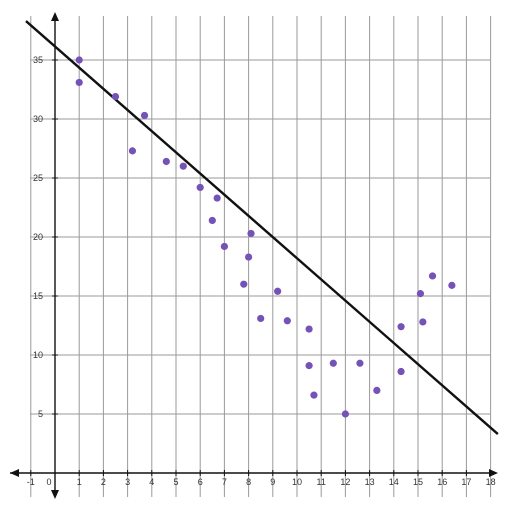  What do you see at coordinates (491, 482) in the screenshot?
I see `x-tick-label-18: 18` at bounding box center [491, 482].